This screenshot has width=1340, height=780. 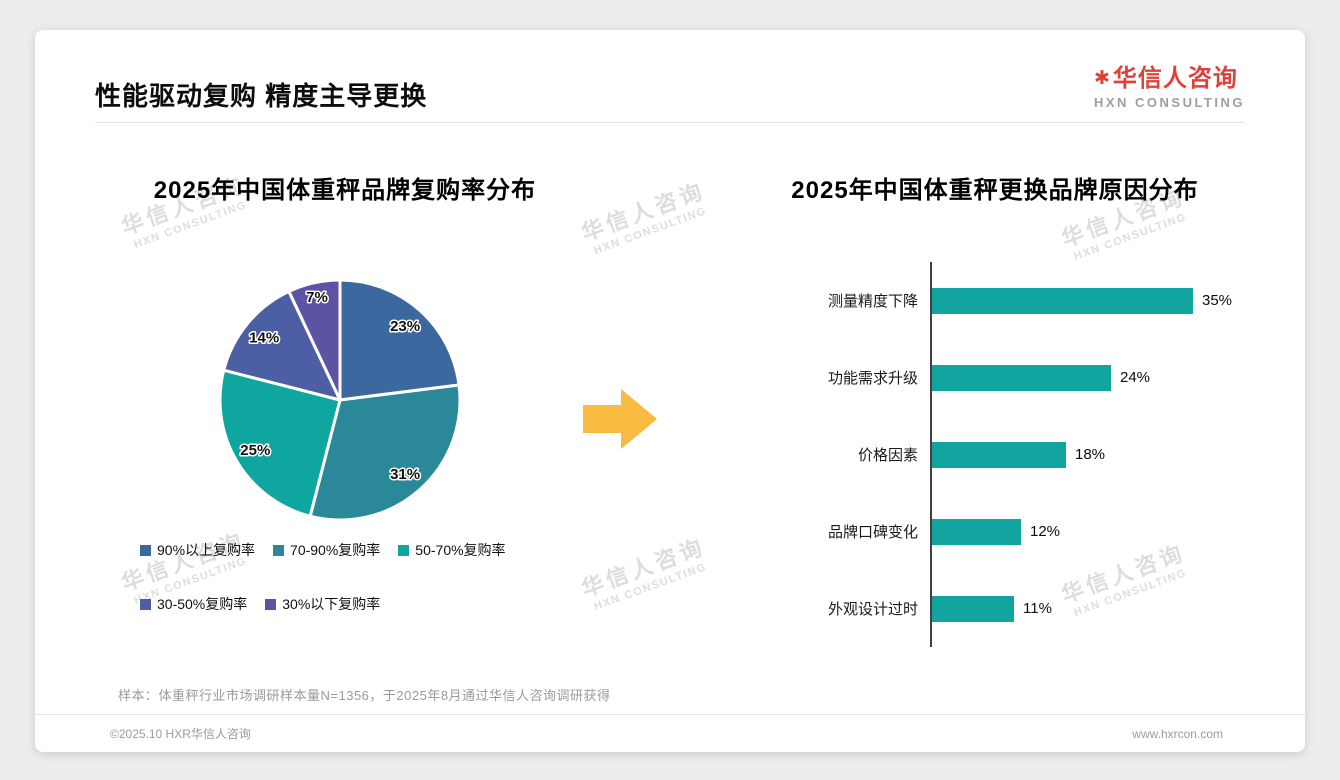 What do you see at coordinates (670, 733) in the screenshot?
I see `card-footer: ©2025.10 HXR华信人咨询 www.hxrcon.com` at bounding box center [670, 733].